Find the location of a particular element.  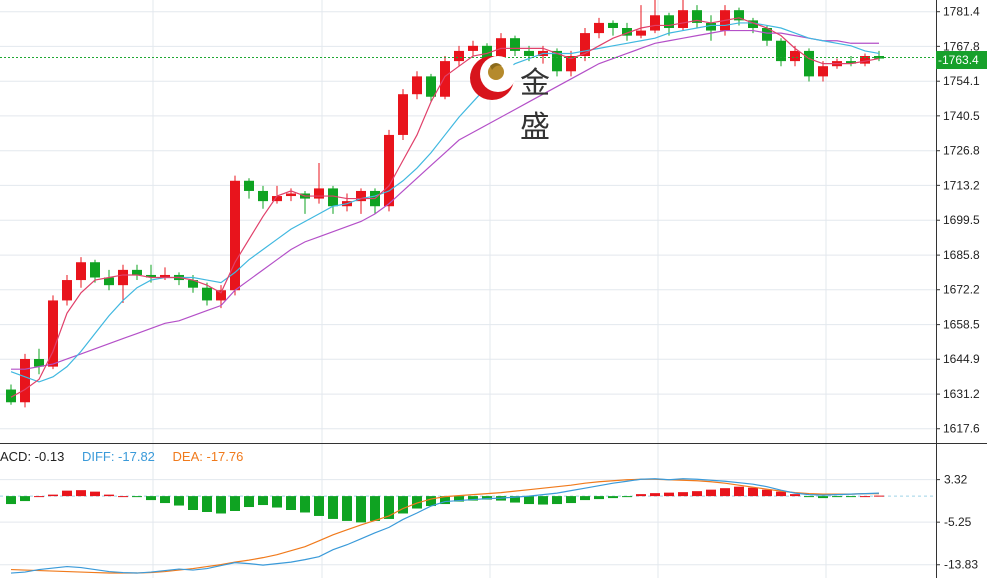

diff-line is located at coordinates (445, 526).